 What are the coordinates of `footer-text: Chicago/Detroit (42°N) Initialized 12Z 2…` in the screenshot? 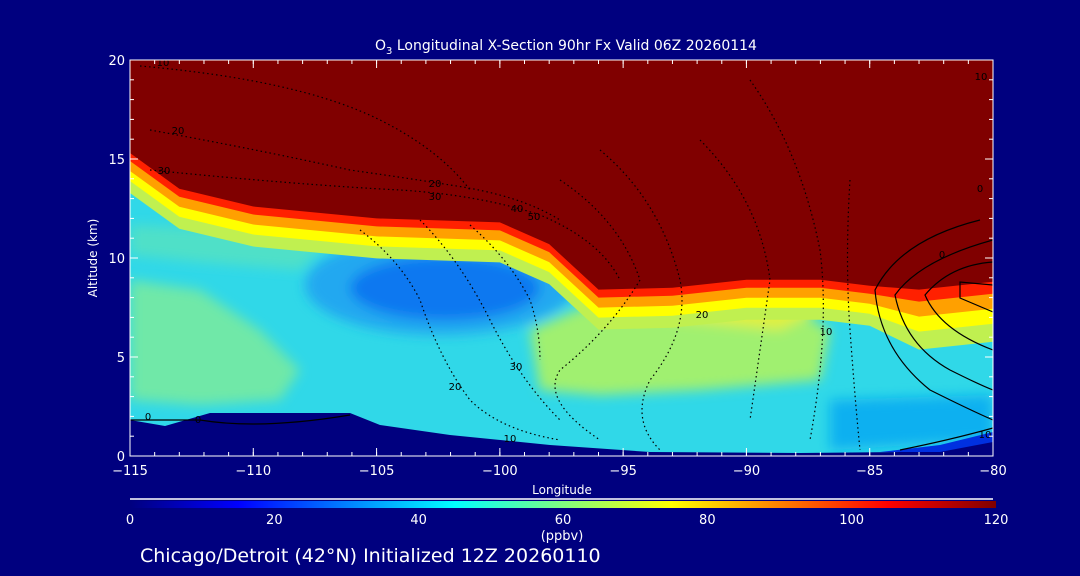 It's located at (370, 556).